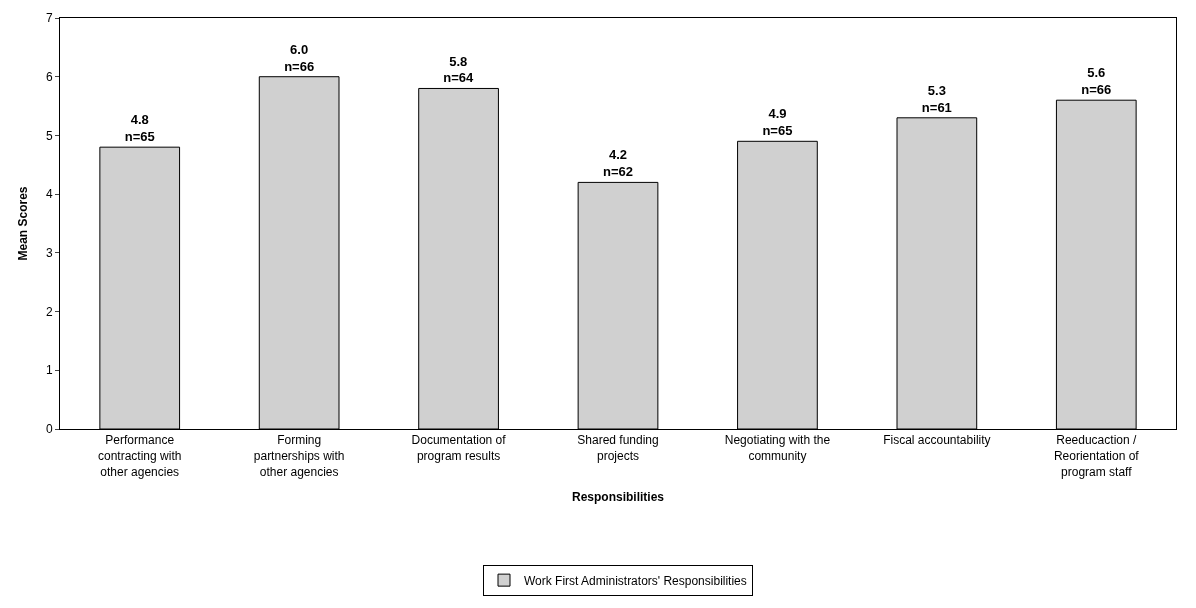 The image size is (1196, 608). I want to click on data-label: 5.8 n=64, so click(458, 69).